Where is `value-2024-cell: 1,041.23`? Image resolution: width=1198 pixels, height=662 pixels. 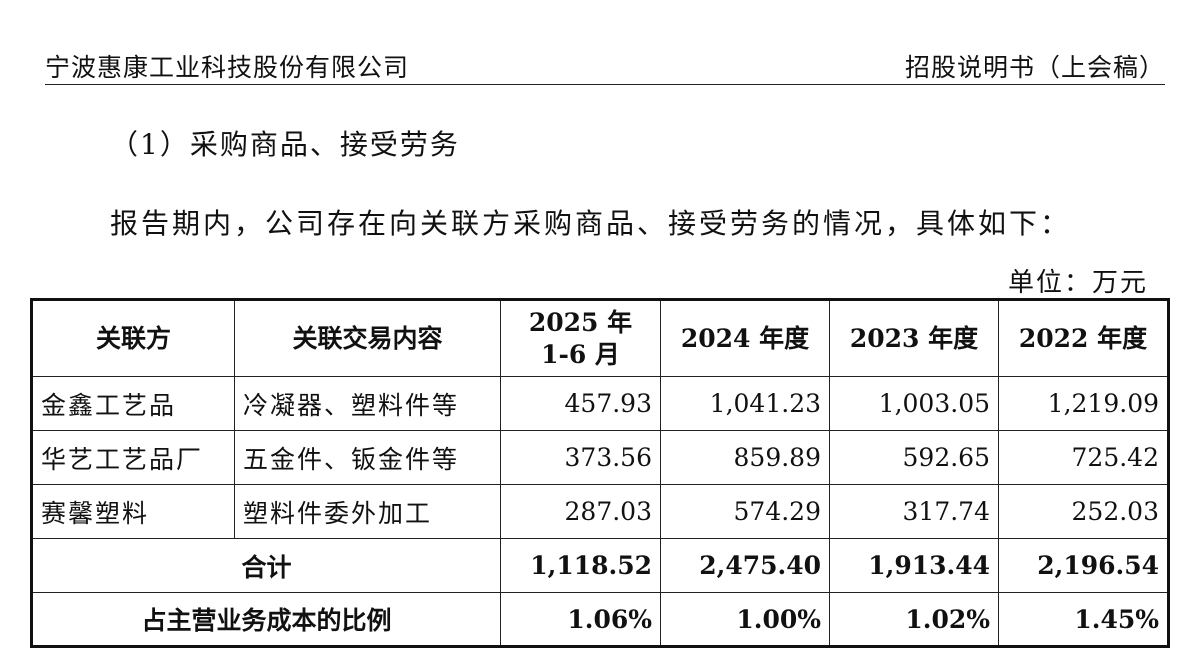 value-2024-cell: 1,041.23 is located at coordinates (745, 403).